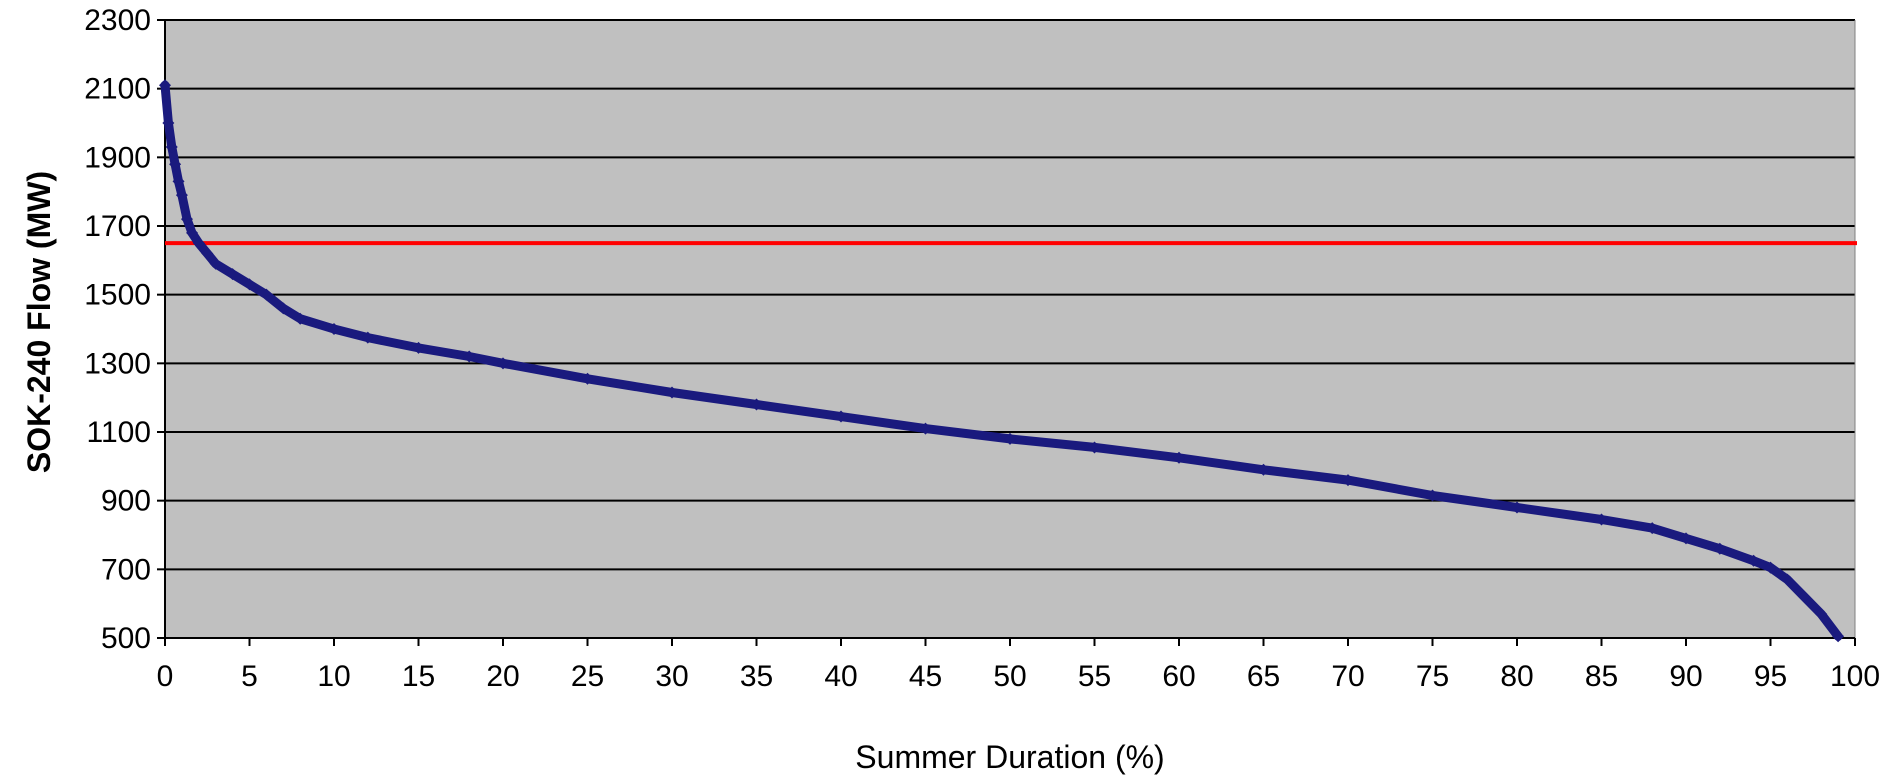  I want to click on x-tick-label: 0, so click(165, 676).